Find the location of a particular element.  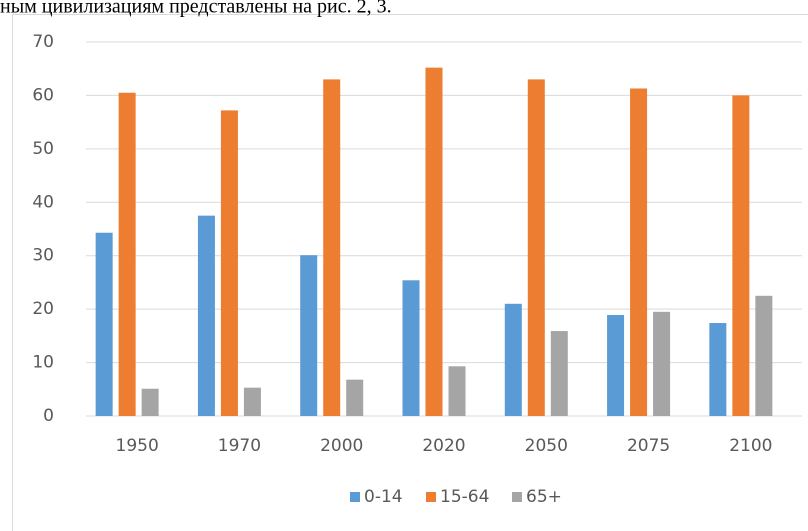

y-tick-label: 20 is located at coordinates (43, 309).